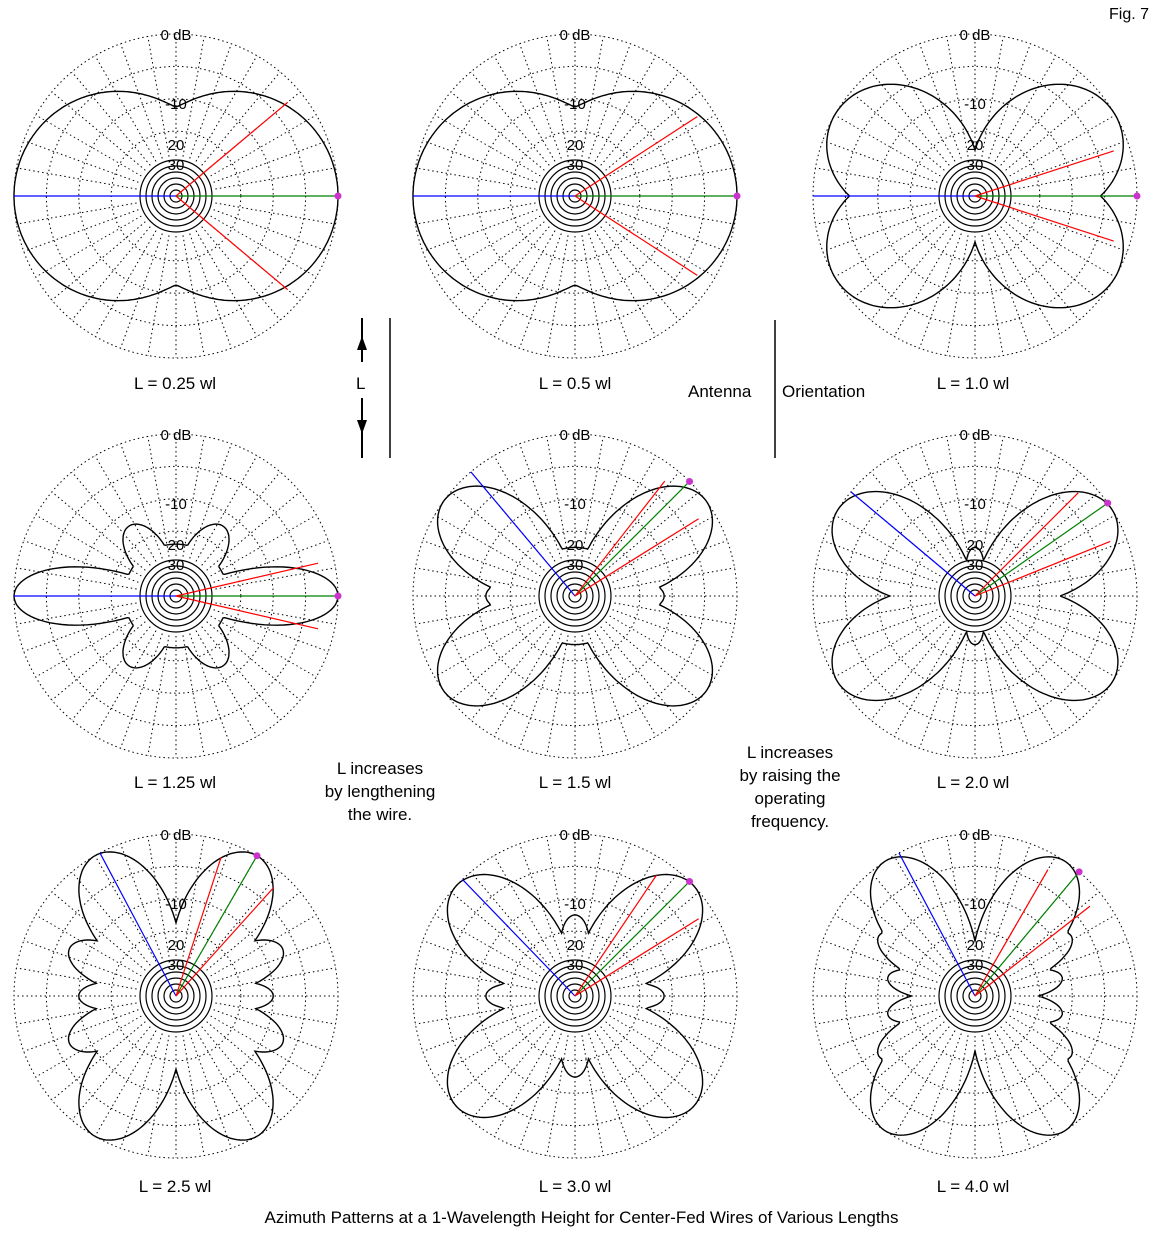 The image size is (1163, 1243). What do you see at coordinates (973, 782) in the screenshot?
I see `panel-label-5: L = 2.0 wl` at bounding box center [973, 782].